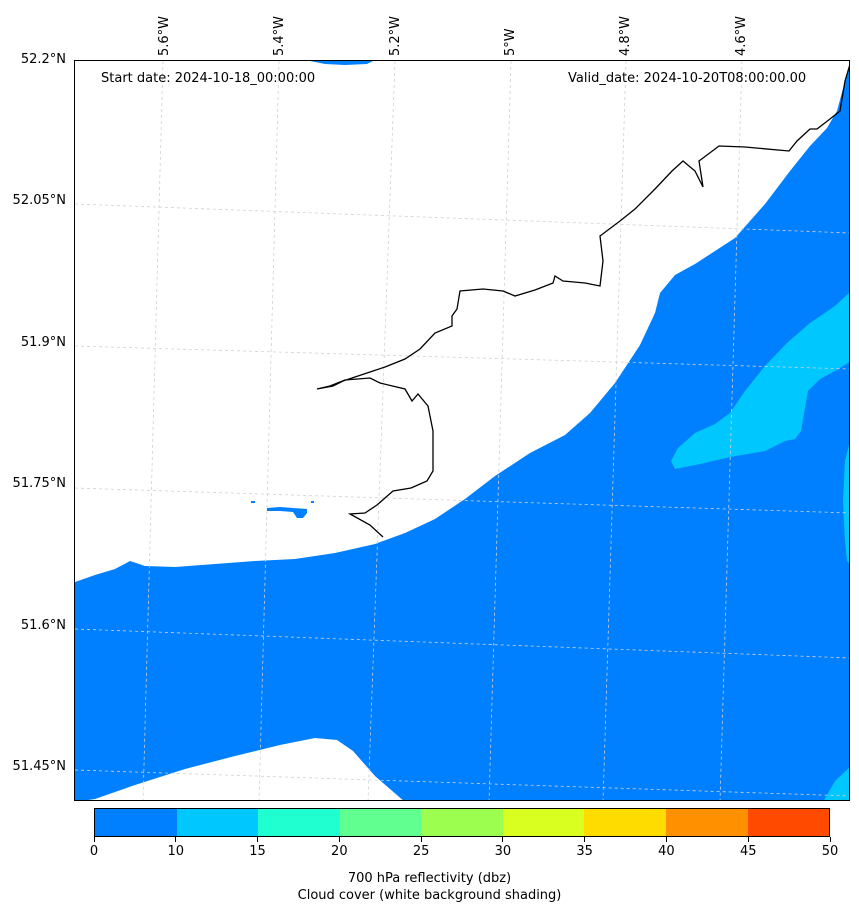 The width and height of the screenshot is (859, 914). What do you see at coordinates (503, 851) in the screenshot?
I see `colorbar-tick-label-30: 30` at bounding box center [503, 851].